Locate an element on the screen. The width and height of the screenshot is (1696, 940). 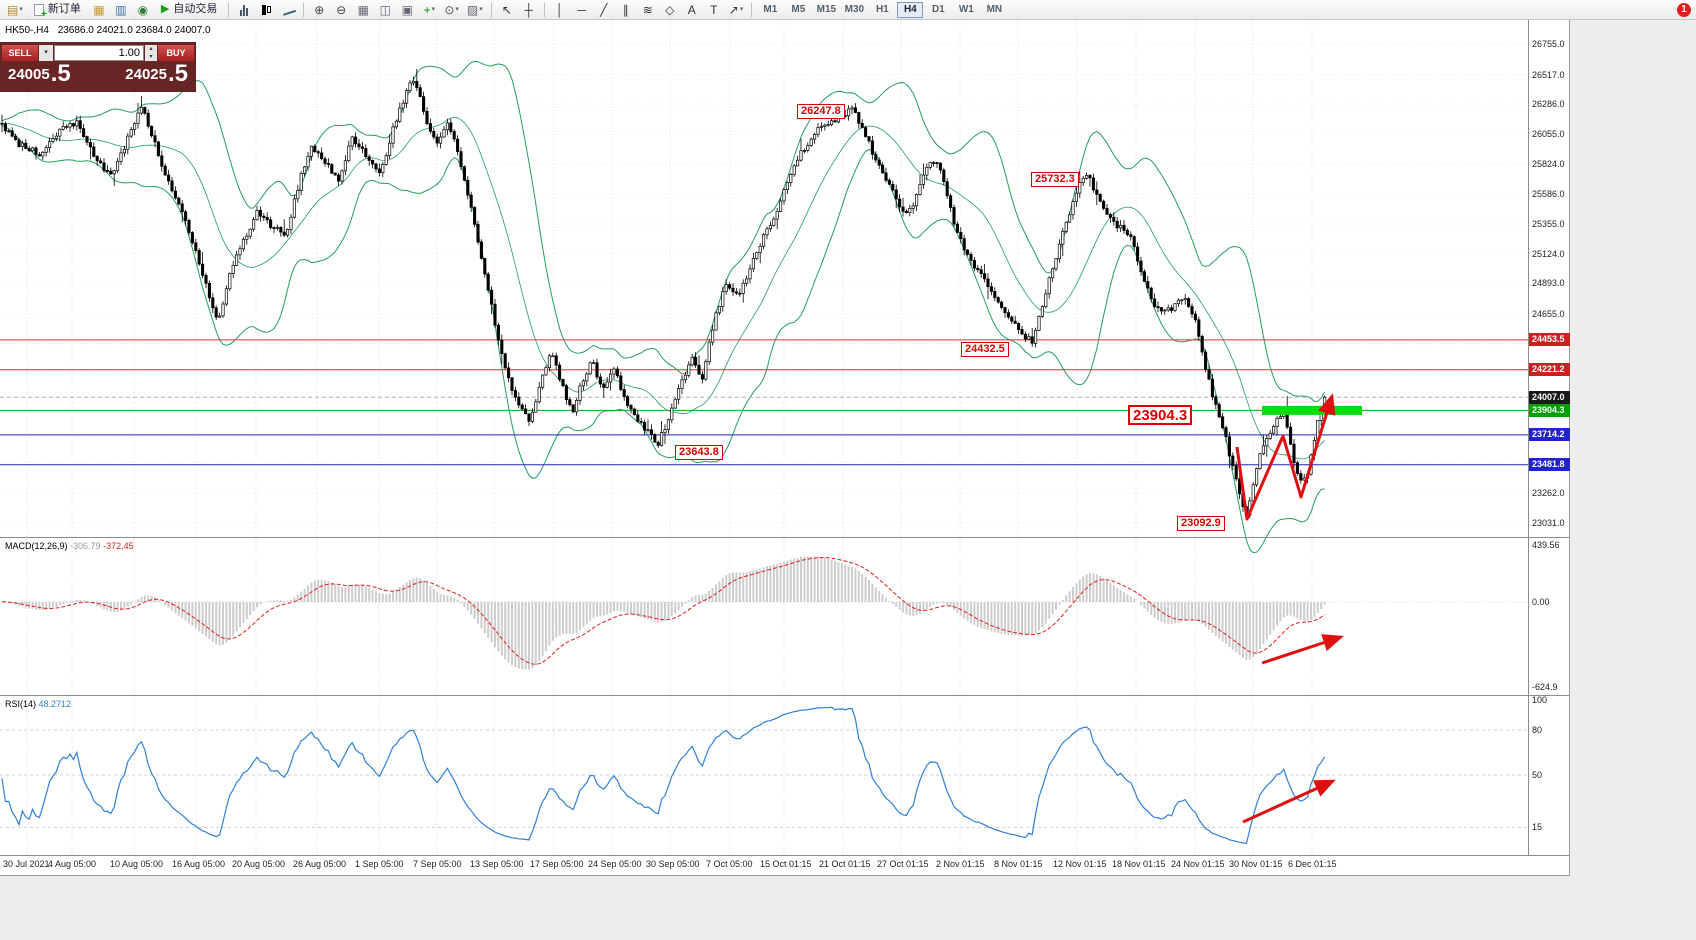
timeframe-h1-button: H1 is located at coordinates (882, 9).